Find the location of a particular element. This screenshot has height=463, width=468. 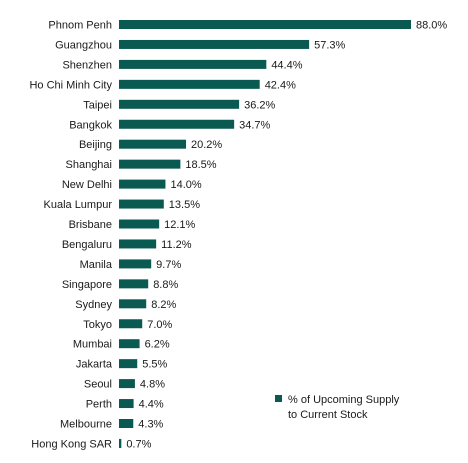

category-label: Melbourne is located at coordinates (86, 425).